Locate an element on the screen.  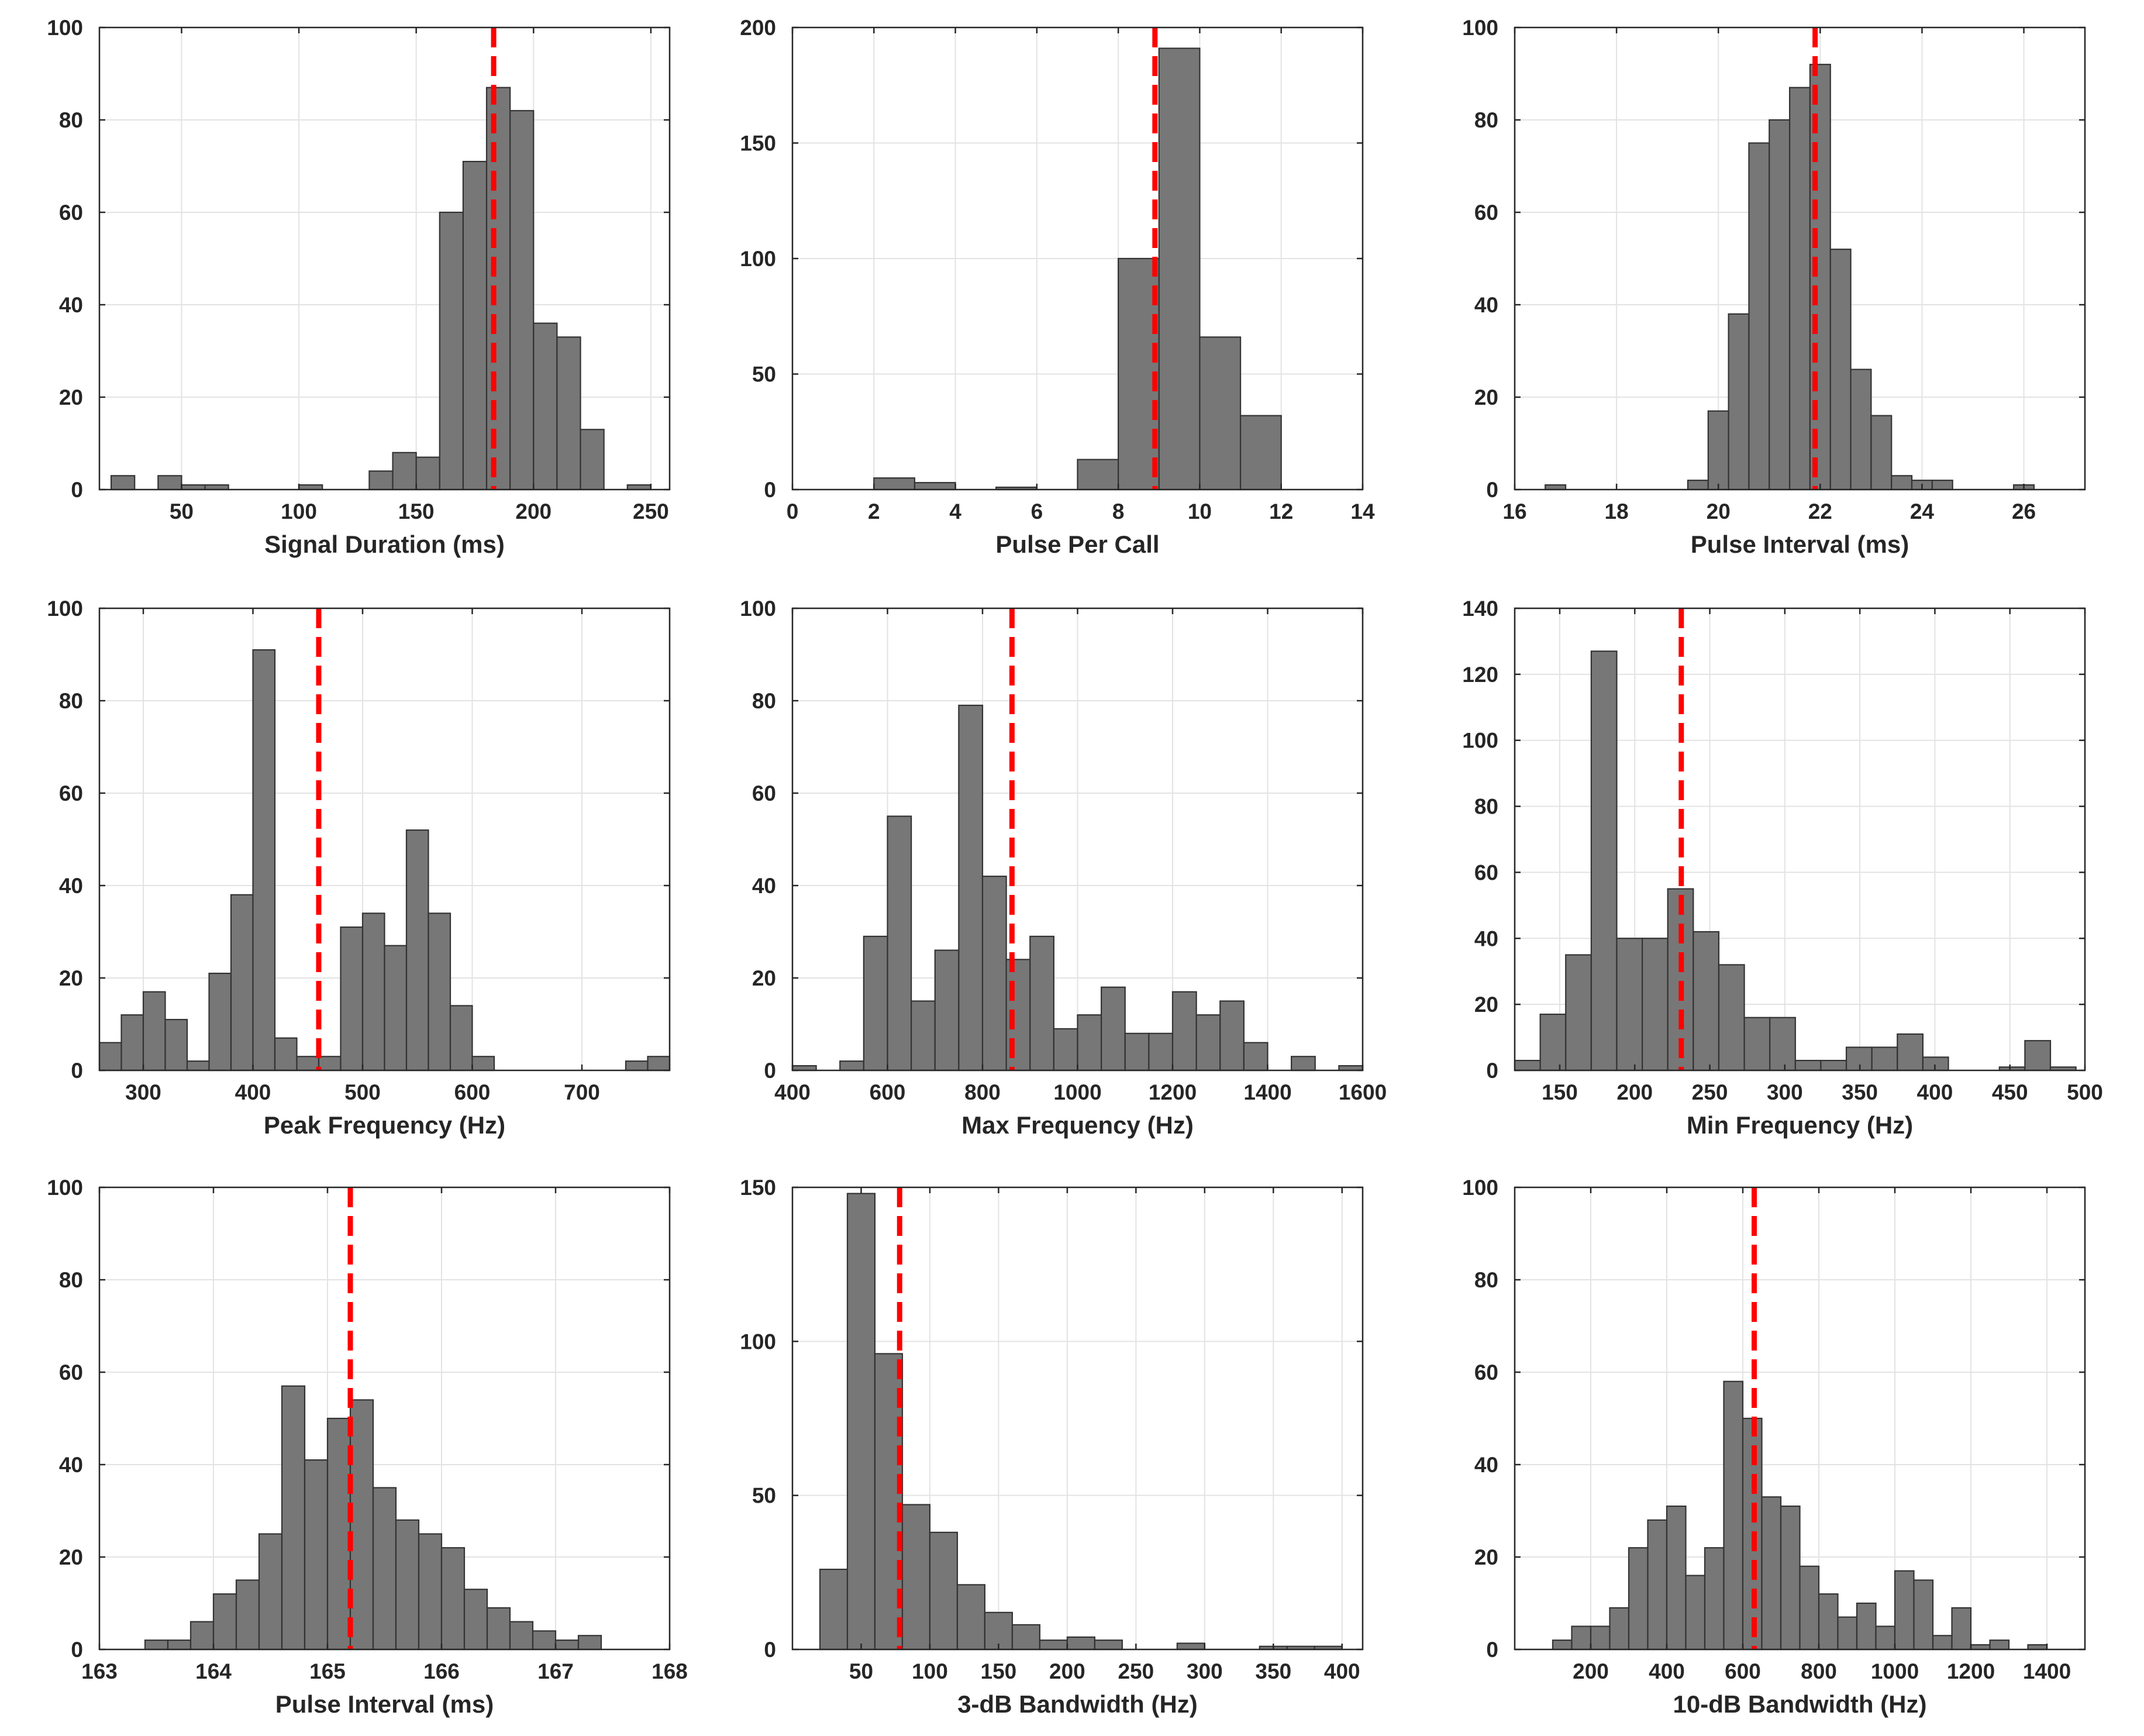
x-tick-label: 1600 is located at coordinates (1363, 1092).